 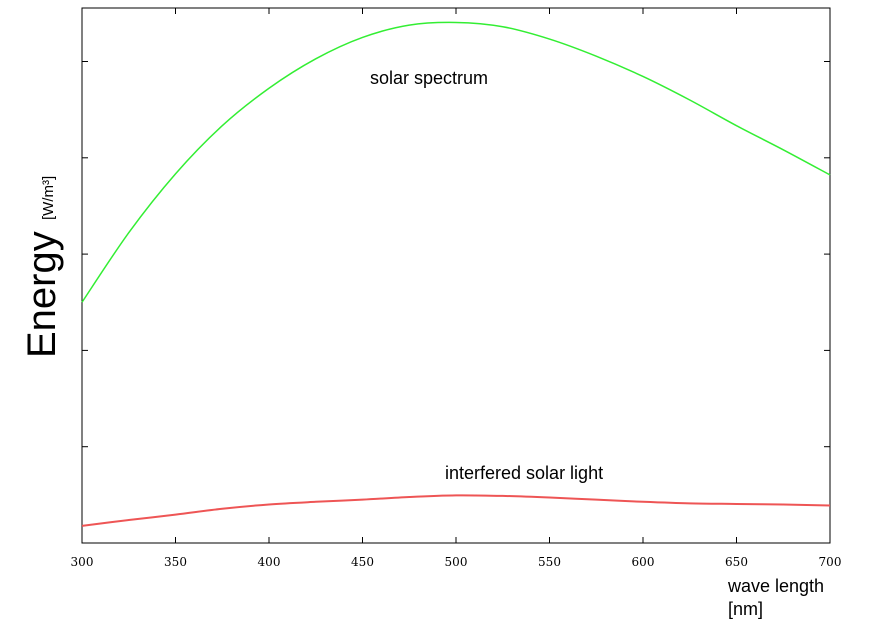 What do you see at coordinates (775, 586) in the screenshot?
I see `x-axis-label: wave length` at bounding box center [775, 586].